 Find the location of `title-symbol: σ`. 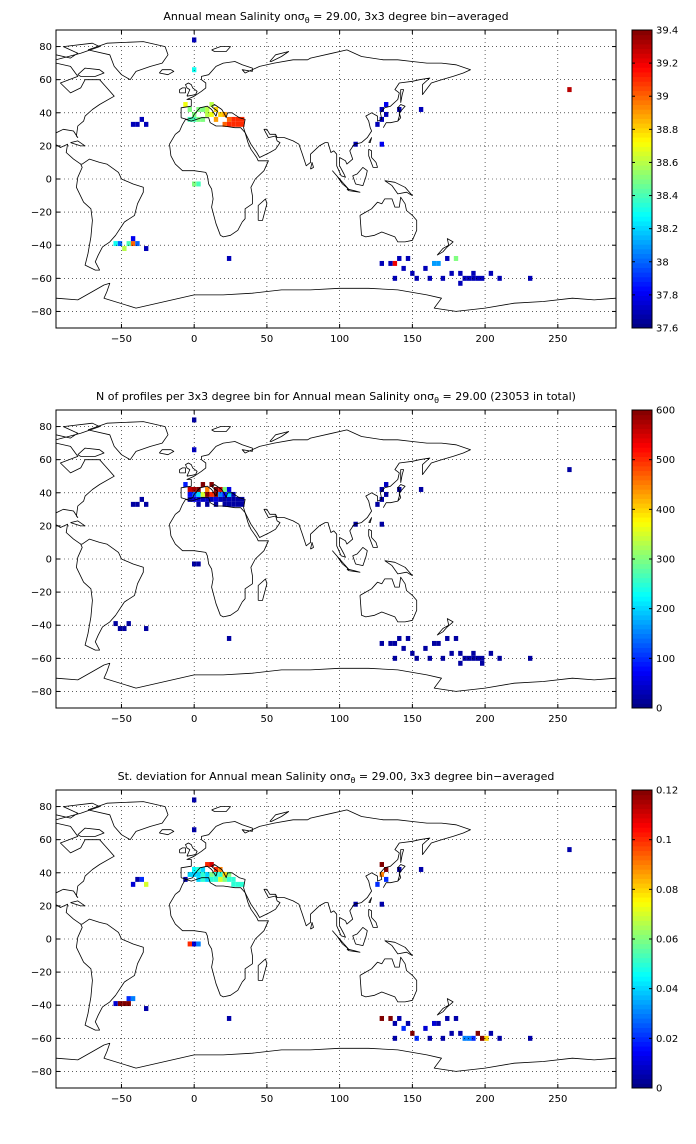

title-symbol: σ is located at coordinates (346, 776).